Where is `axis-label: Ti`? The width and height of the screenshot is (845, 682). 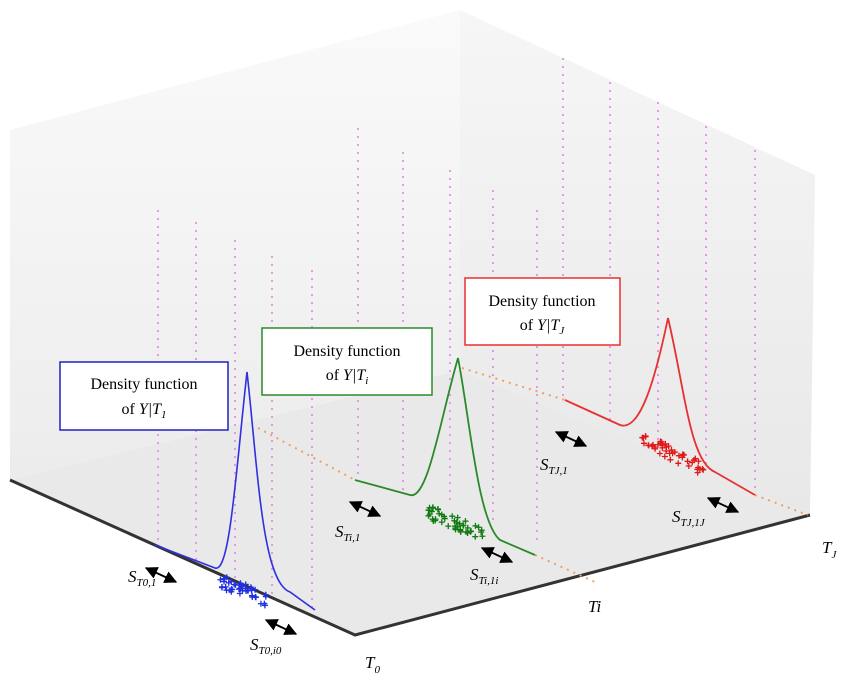
axis-label: Ti is located at coordinates (595, 606).